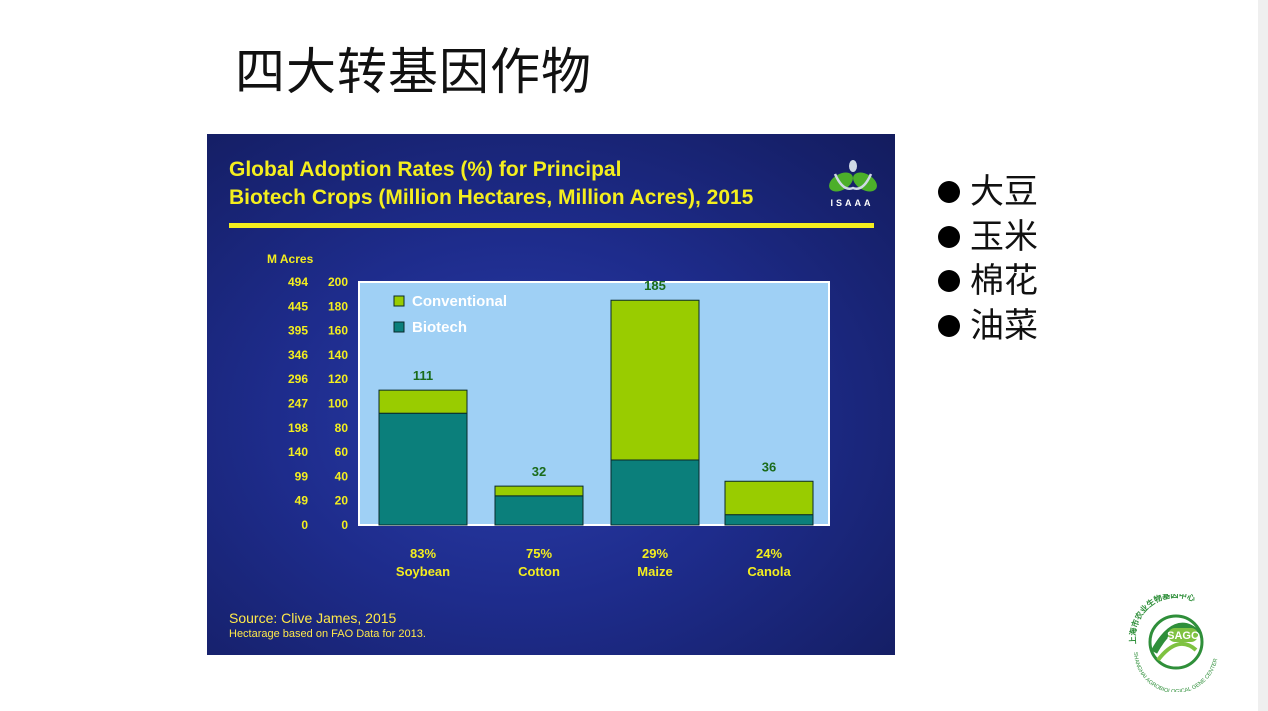 The width and height of the screenshot is (1268, 711). Describe the element at coordinates (342, 501) in the screenshot. I see `y-tick-label-hectares: 20` at that location.